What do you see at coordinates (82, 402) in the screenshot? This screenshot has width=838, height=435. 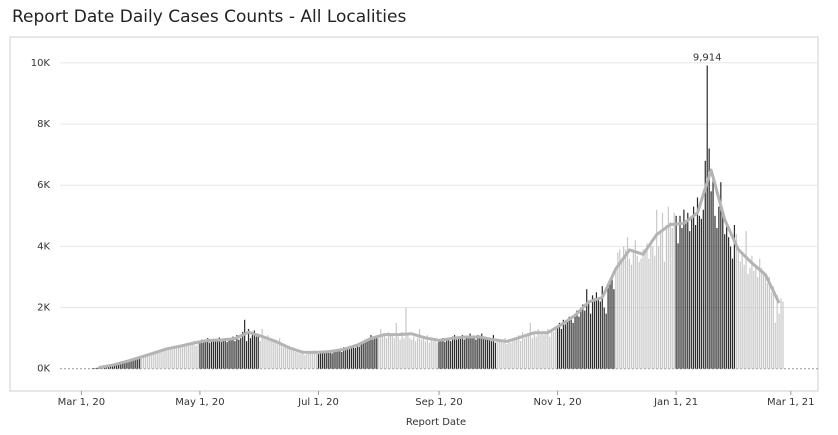 I see `x-tick-label: Mar 1, 20` at bounding box center [82, 402].